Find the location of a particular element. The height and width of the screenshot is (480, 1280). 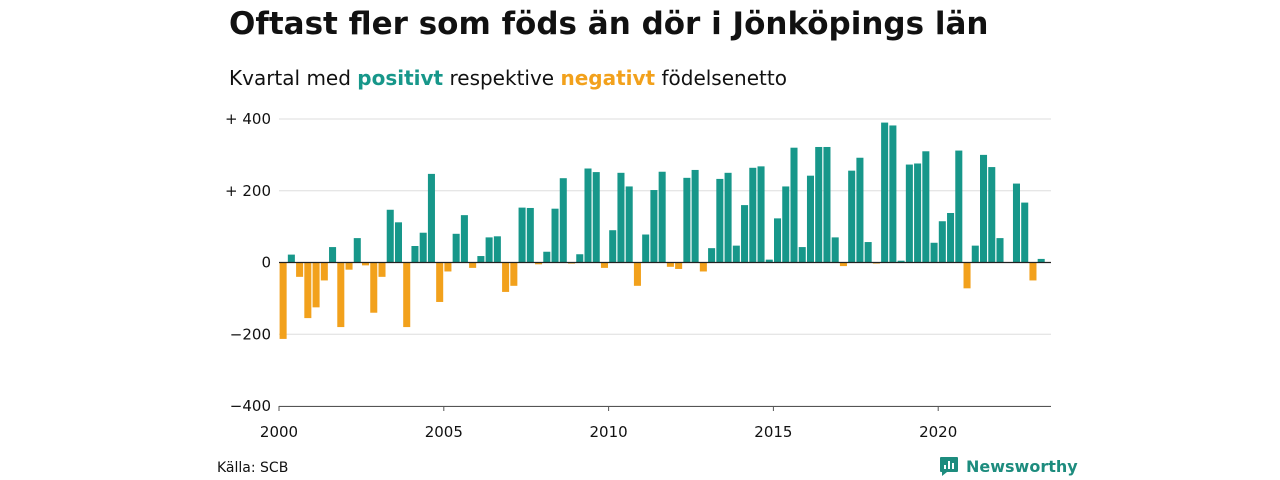

source-label: Källa: SCB is located at coordinates (253, 468).